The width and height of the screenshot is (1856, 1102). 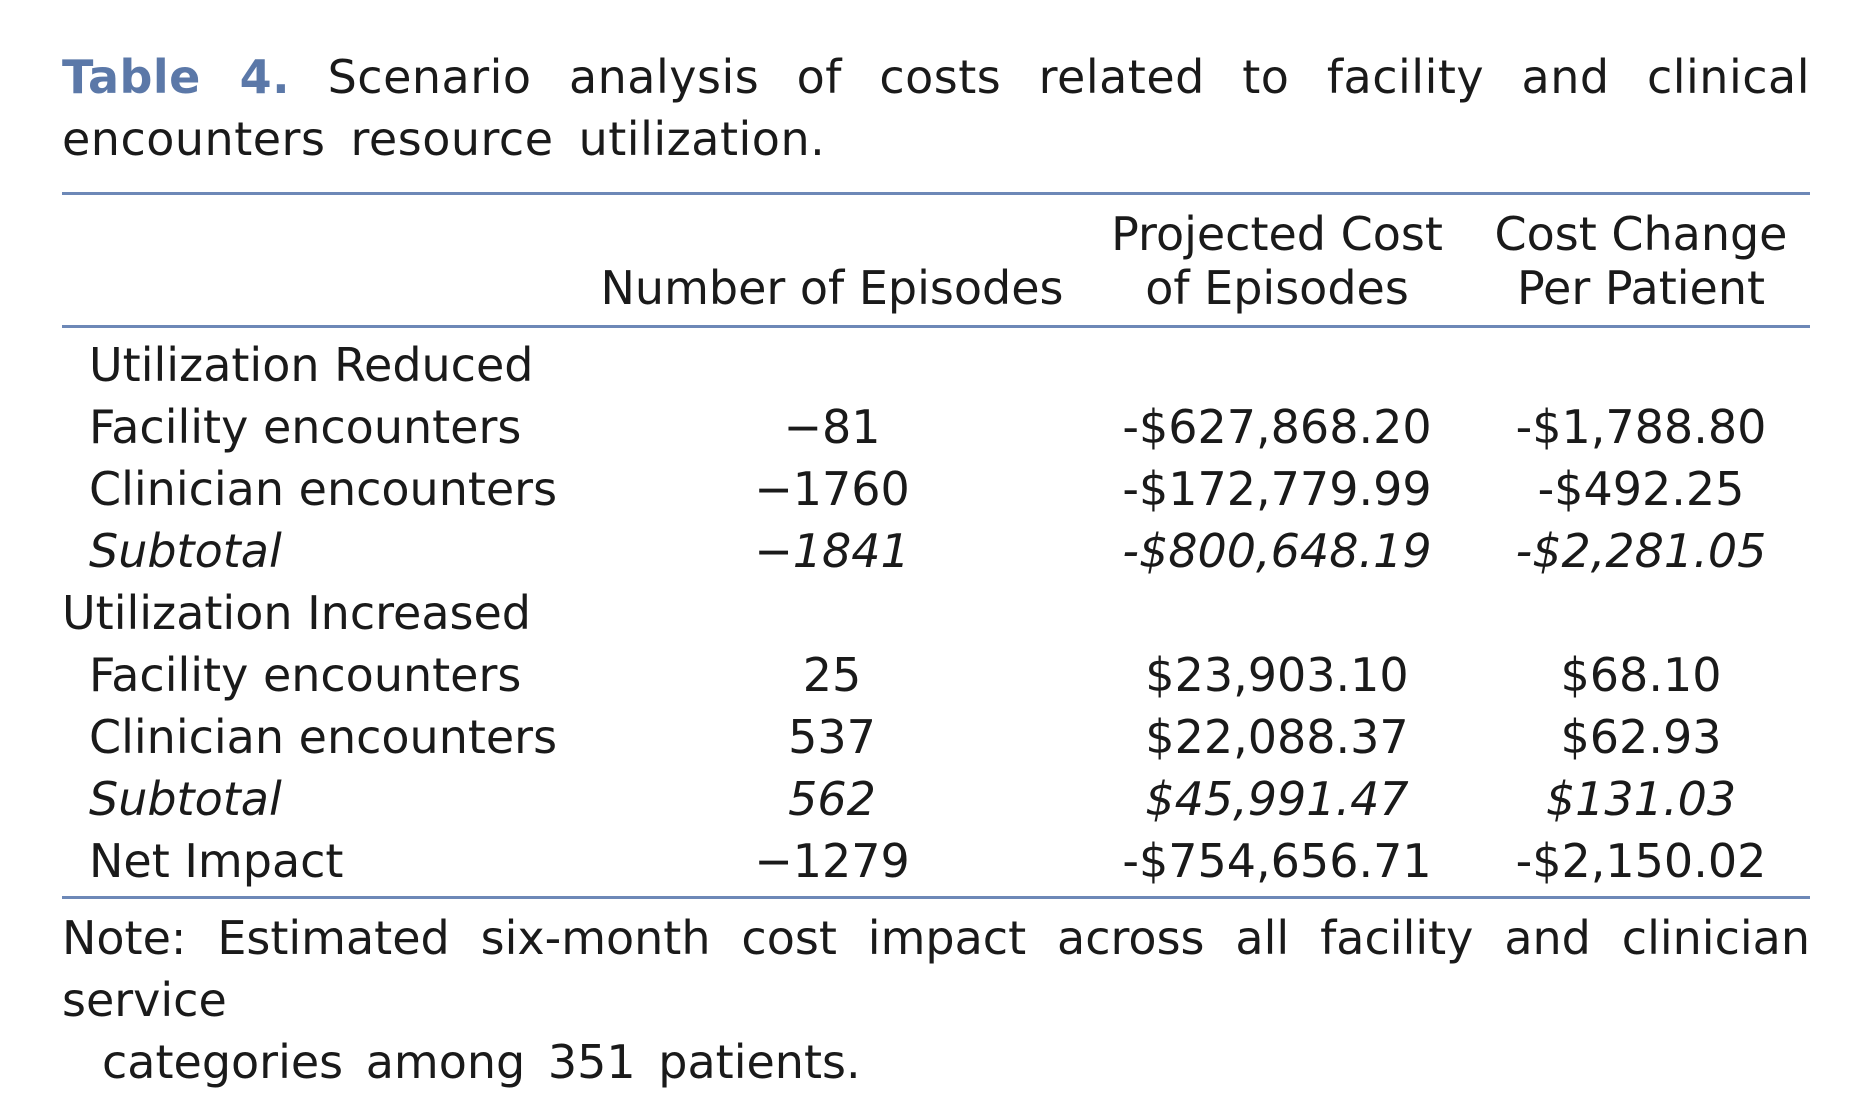 I want to click on projected-cost-cell: $45,991.47, so click(x=1277, y=799).